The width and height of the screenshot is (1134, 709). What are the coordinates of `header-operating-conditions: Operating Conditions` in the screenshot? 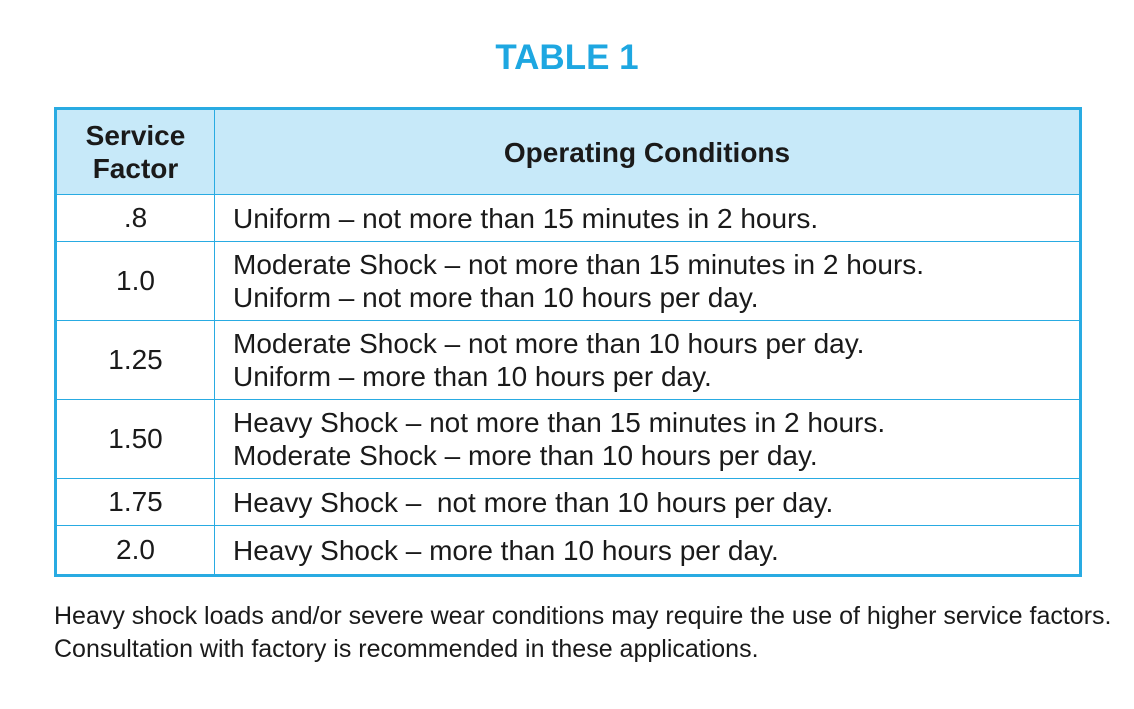 It's located at (647, 151).